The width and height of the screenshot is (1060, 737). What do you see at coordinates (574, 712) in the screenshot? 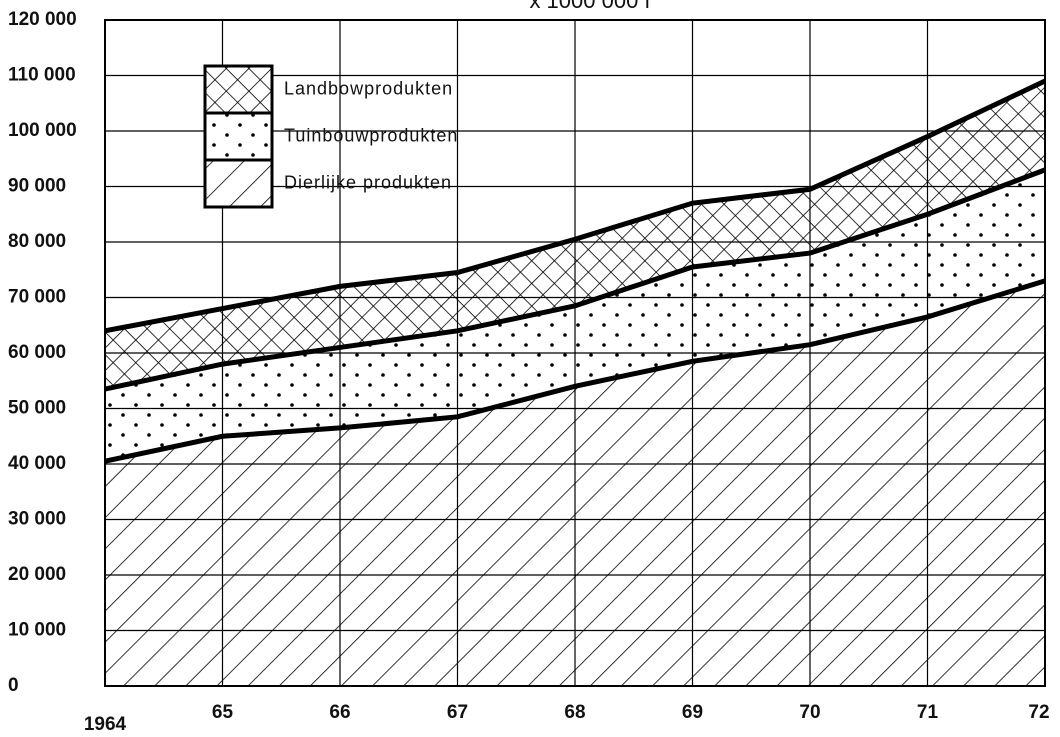
I see `x-tick-label: 68` at bounding box center [574, 712].